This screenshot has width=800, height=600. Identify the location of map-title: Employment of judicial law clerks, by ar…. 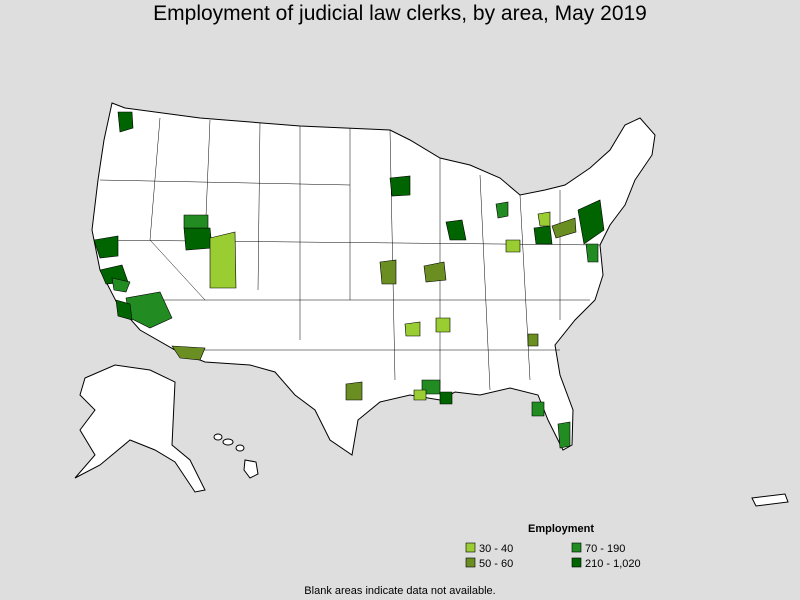
(400, 13).